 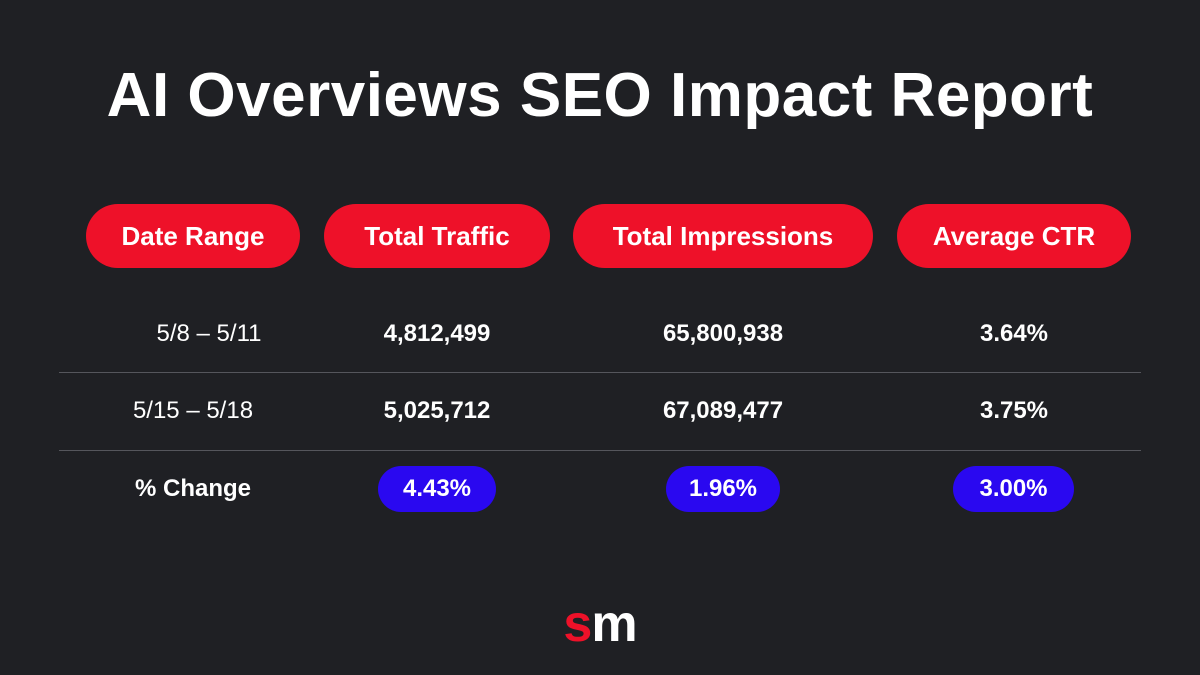 I want to click on change-impressions-badge: 1.96%, so click(x=723, y=489).